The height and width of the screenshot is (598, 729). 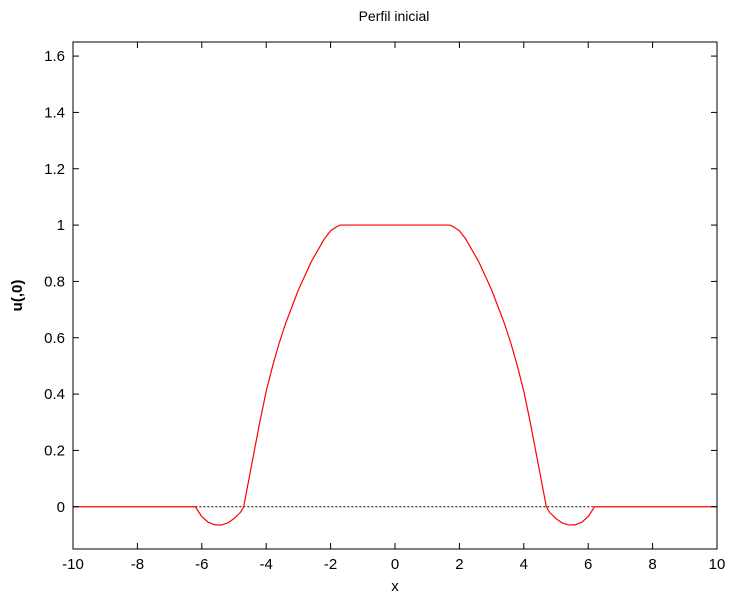 I want to click on y-tick-label: 0, so click(x=61, y=507).